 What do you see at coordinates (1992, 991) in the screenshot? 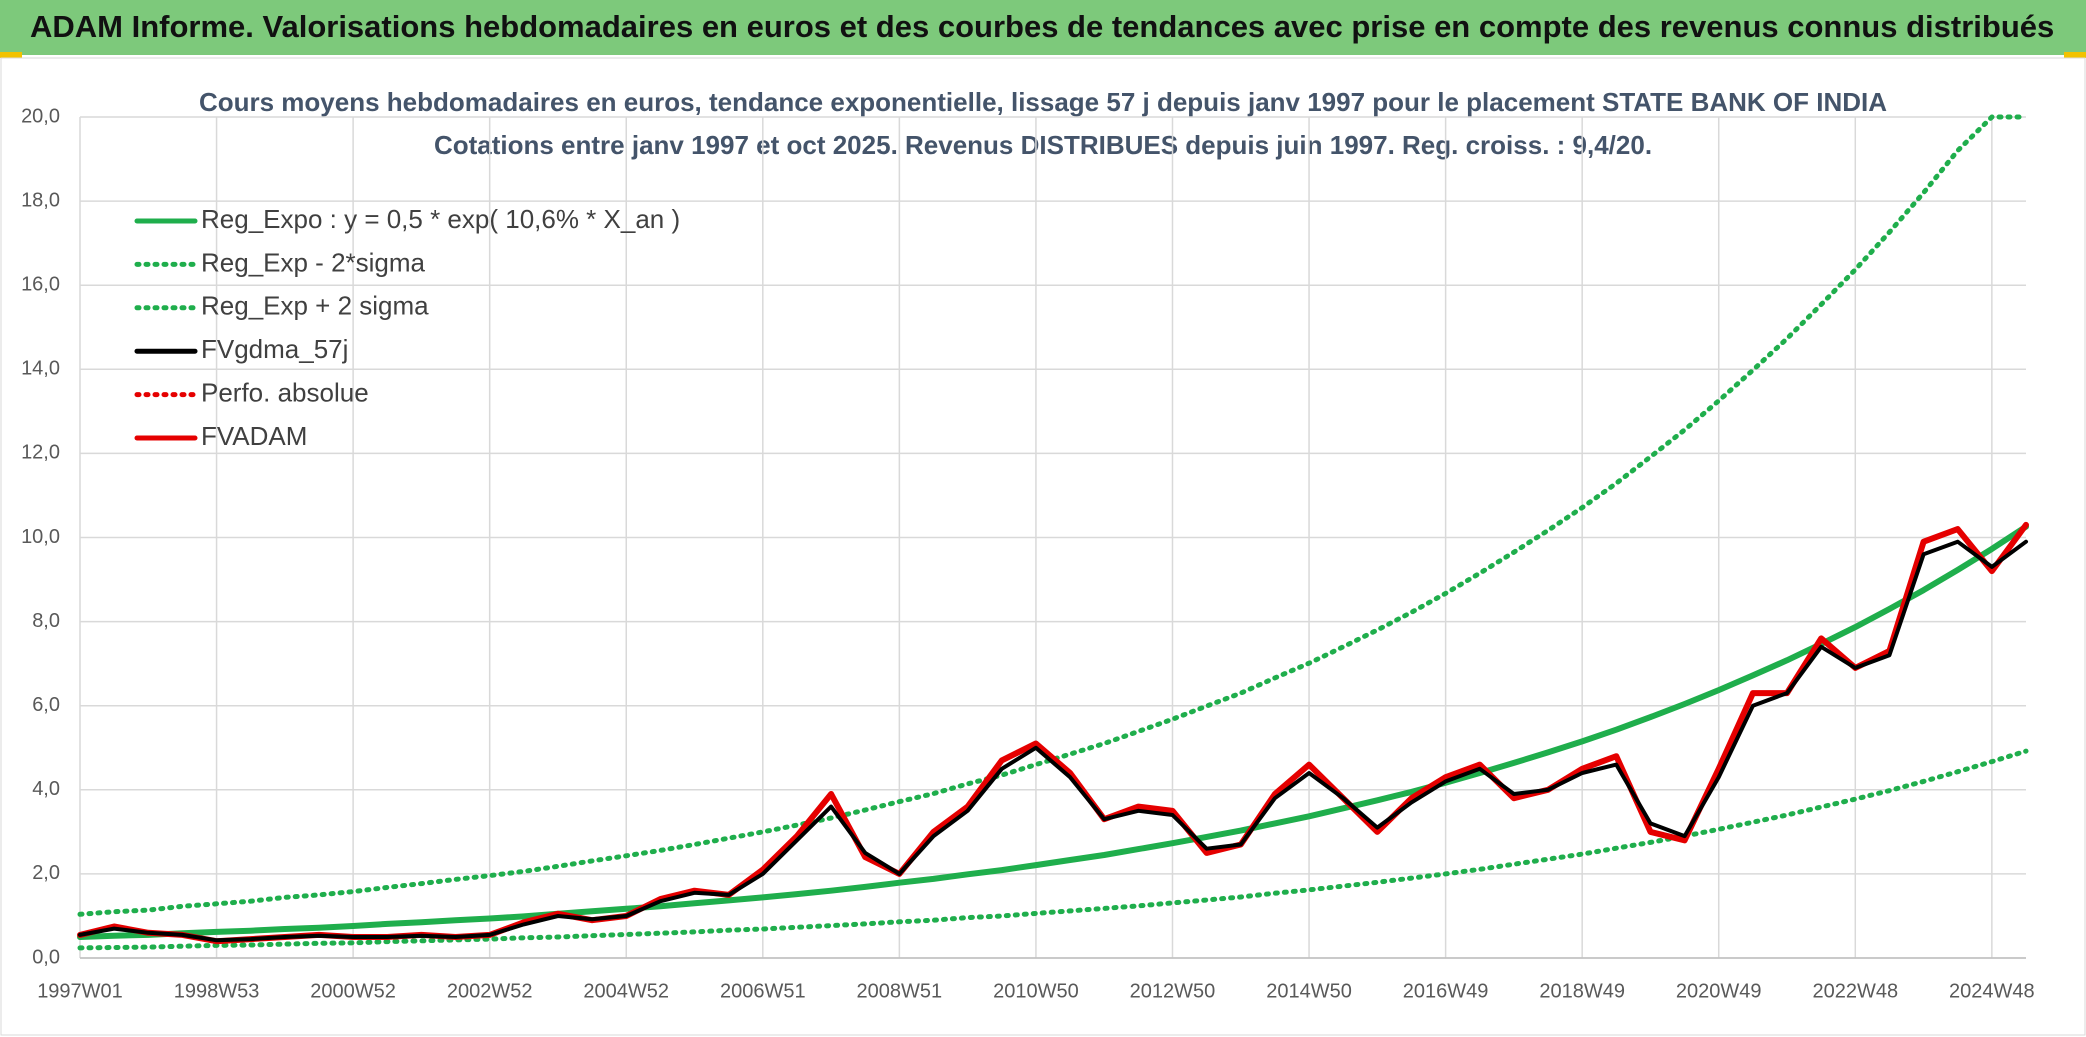
I see `x-tick-label: 2024W48` at bounding box center [1992, 991].